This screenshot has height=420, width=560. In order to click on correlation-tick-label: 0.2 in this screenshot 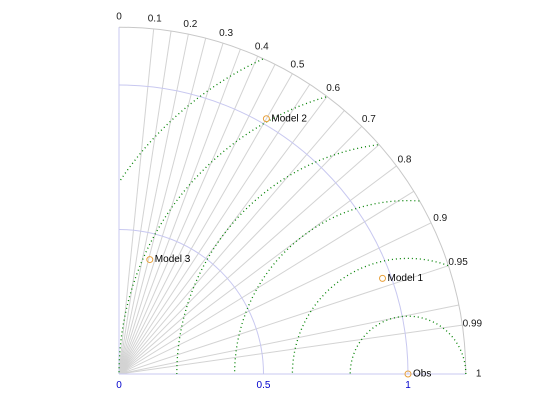, I will do `click(190, 24)`.